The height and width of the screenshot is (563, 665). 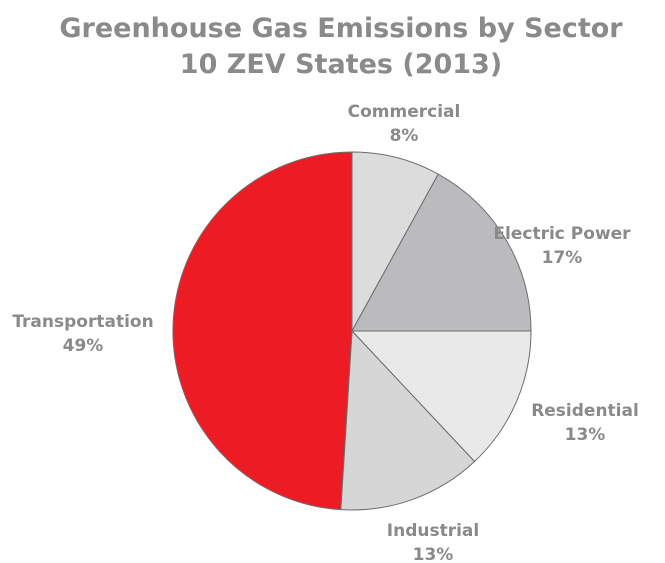 I want to click on slice-label-industrial: Industrial, so click(x=433, y=531).